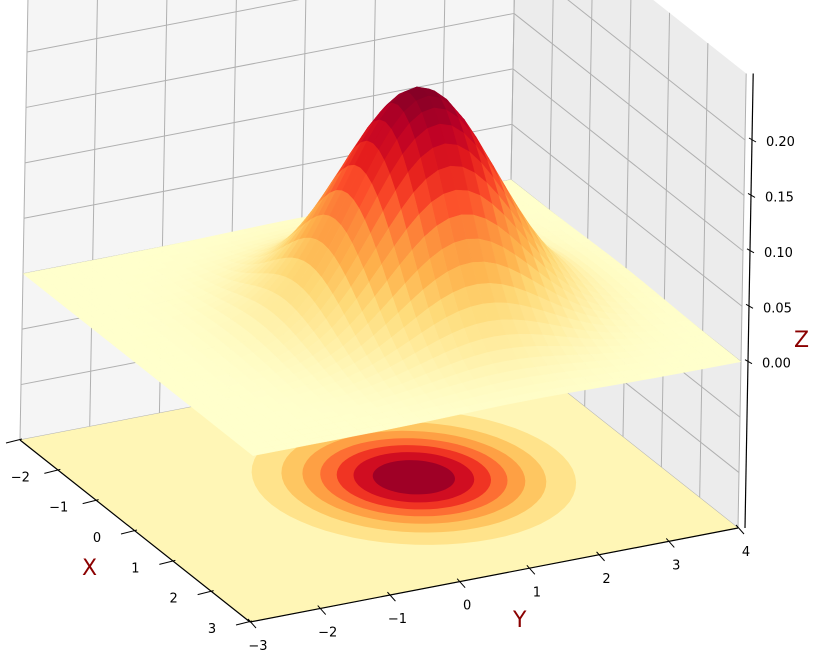  Describe the element at coordinates (606, 579) in the screenshot. I see `y-tick-label: 2` at that location.